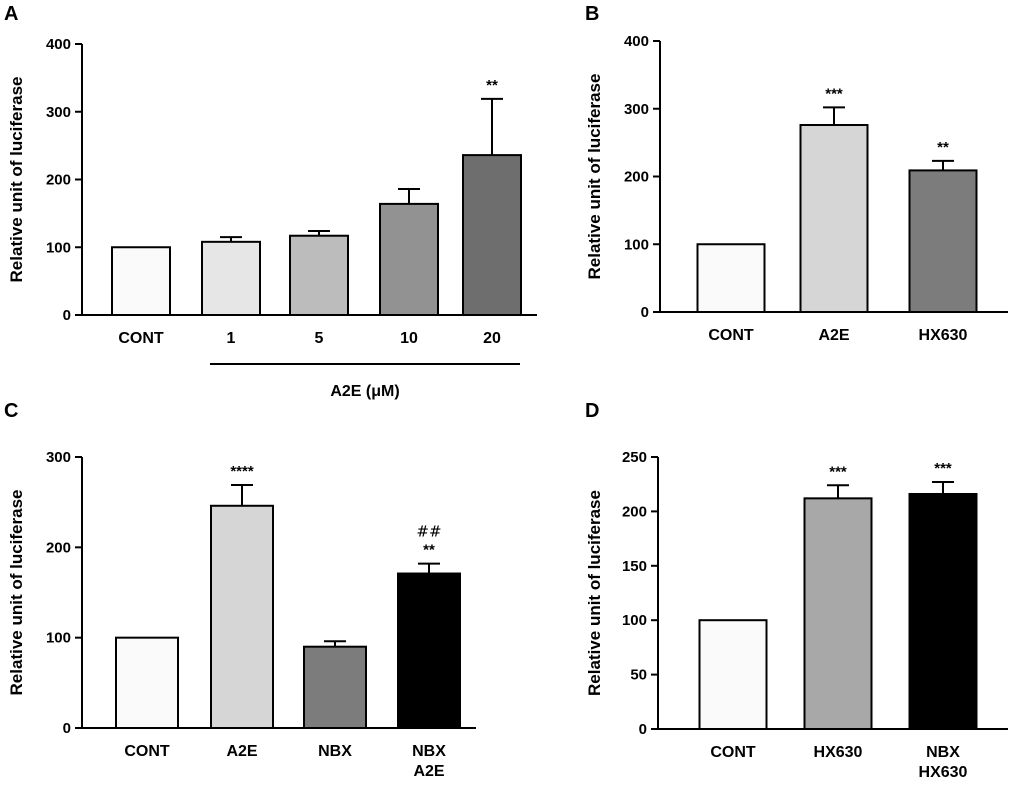 This screenshot has width=1020, height=787. I want to click on panel-letter: C, so click(11, 411).